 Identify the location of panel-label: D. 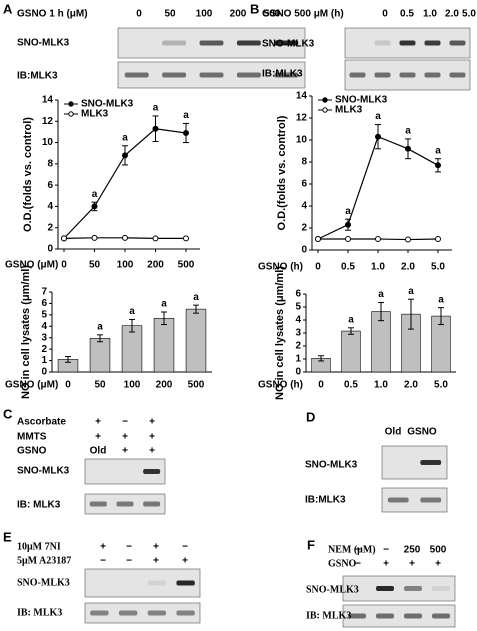
(310, 416).